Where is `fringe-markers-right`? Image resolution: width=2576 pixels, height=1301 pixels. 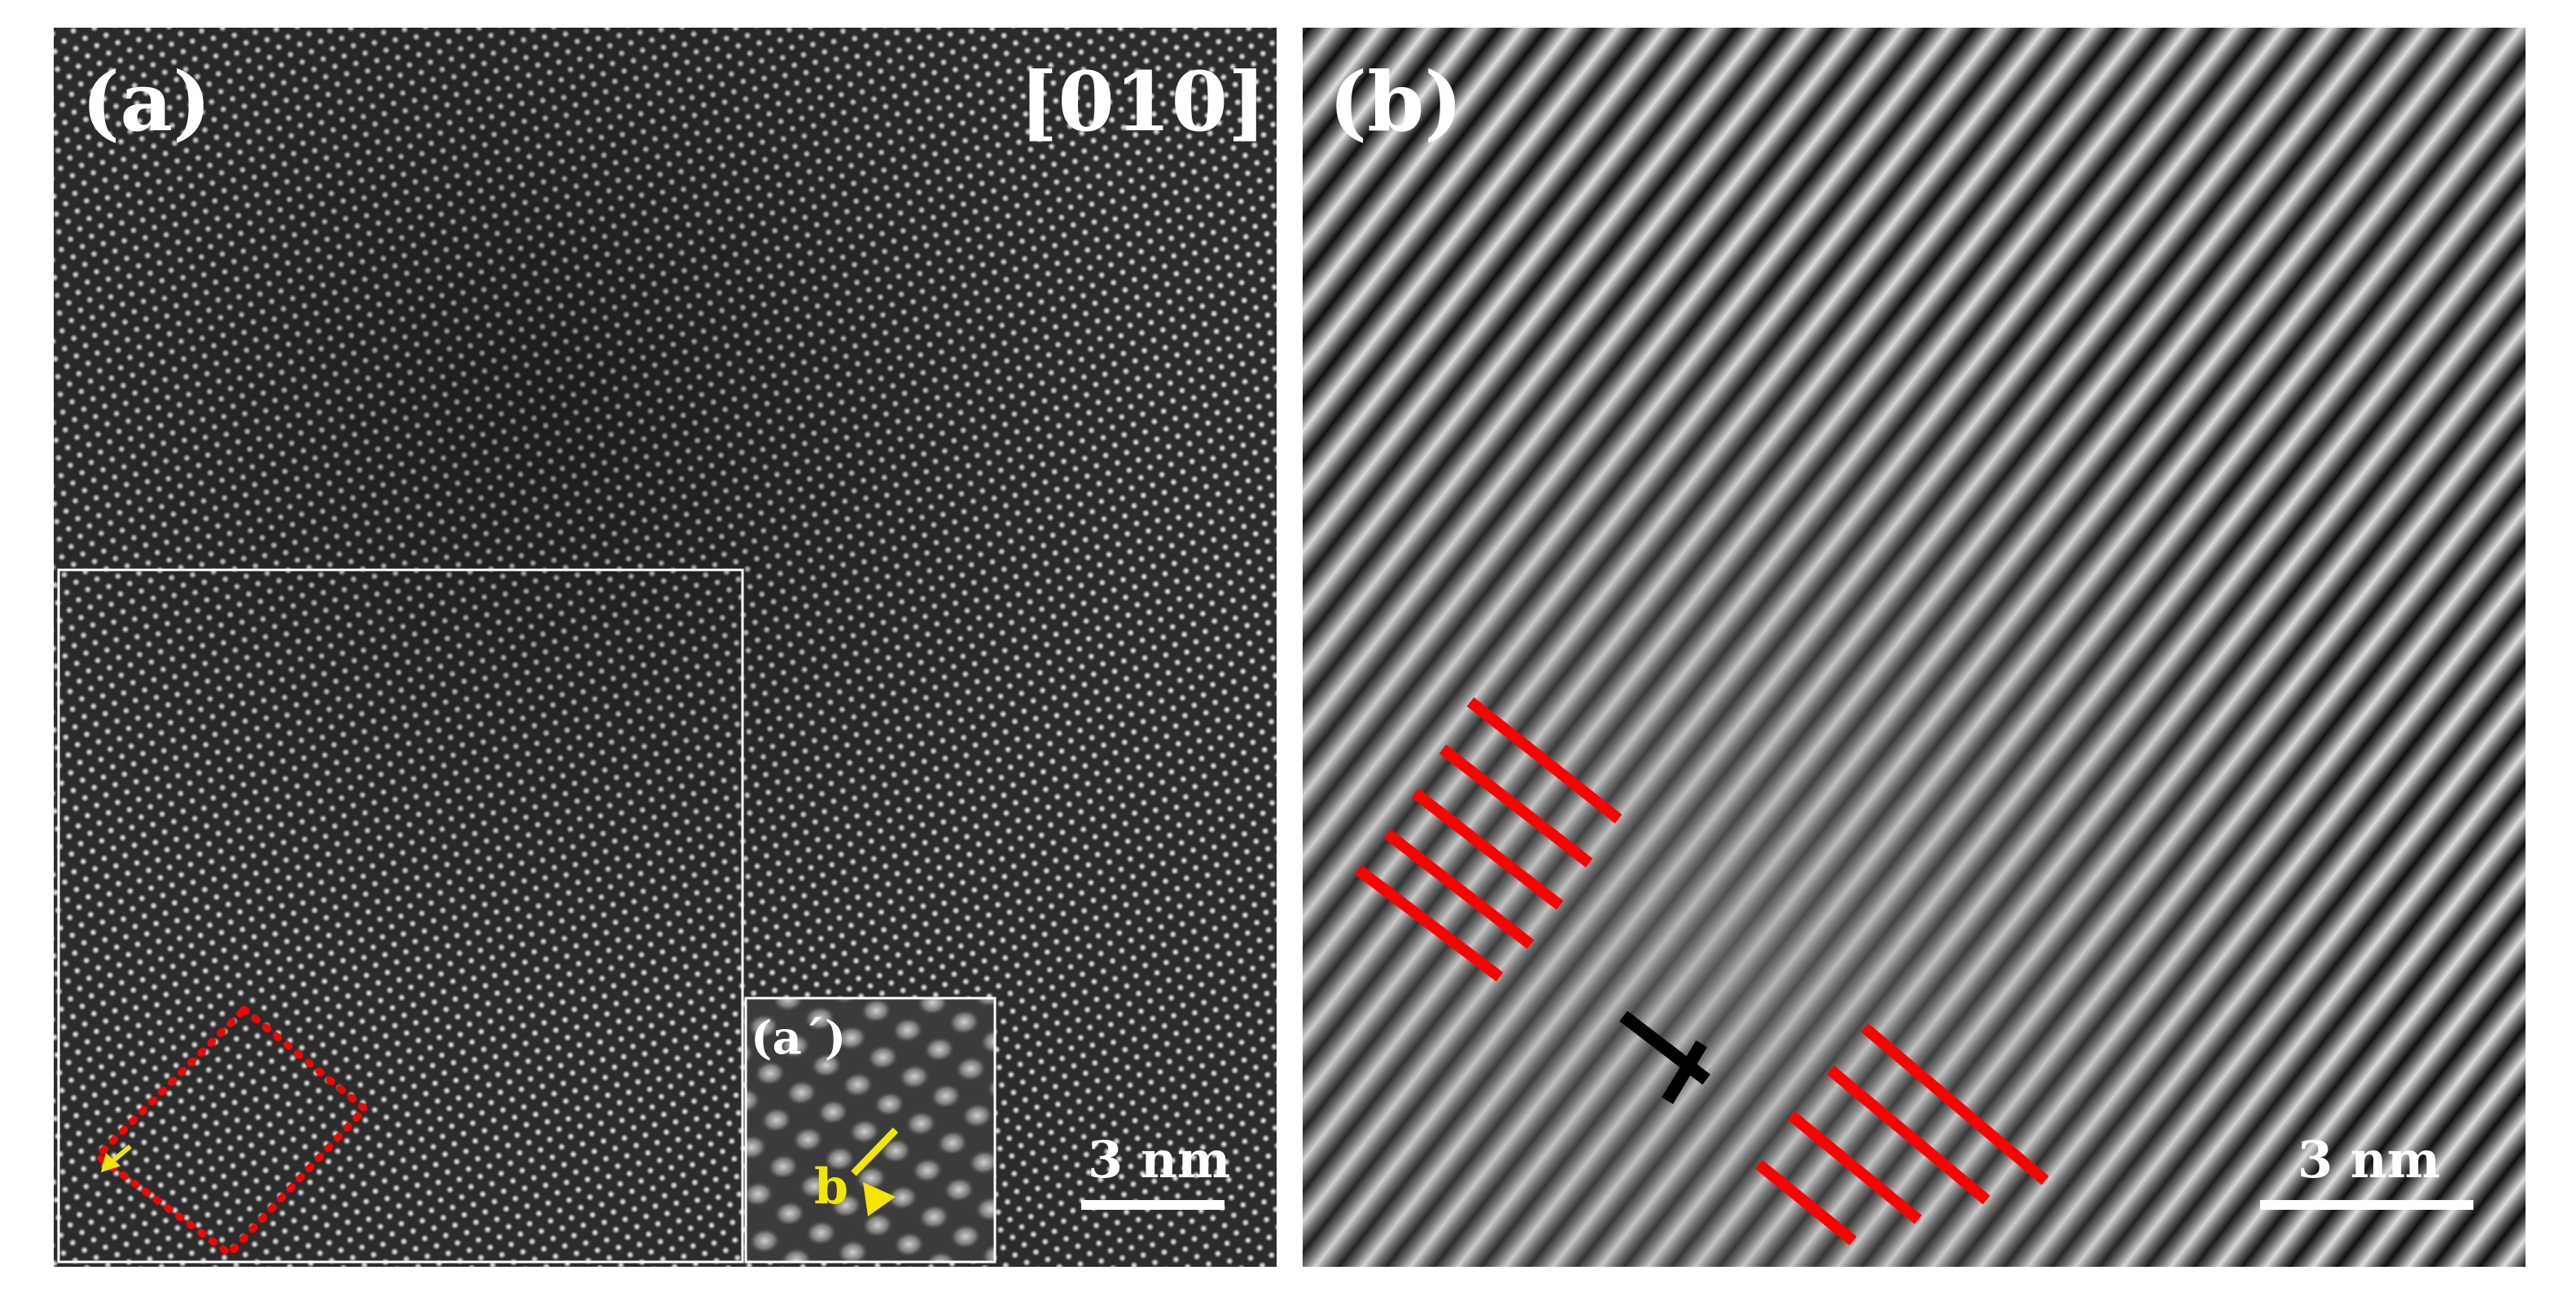 fringe-markers-right is located at coordinates (1902, 1134).